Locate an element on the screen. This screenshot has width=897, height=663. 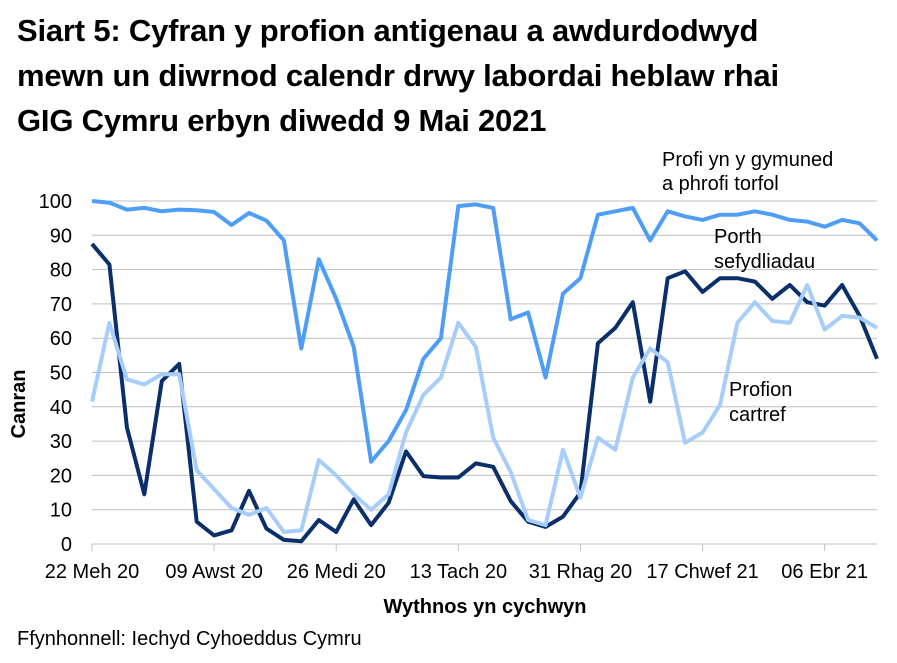
x-tick-label: 06 Ebr 21 is located at coordinates (824, 572).